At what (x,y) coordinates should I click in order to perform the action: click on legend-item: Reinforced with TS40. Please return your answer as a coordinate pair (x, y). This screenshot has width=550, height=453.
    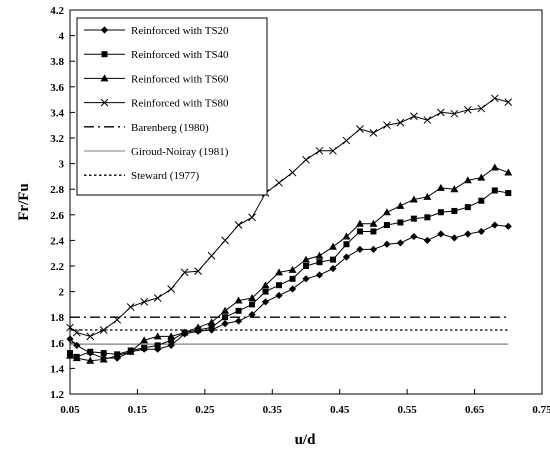
    Looking at the image, I should click on (156, 55).